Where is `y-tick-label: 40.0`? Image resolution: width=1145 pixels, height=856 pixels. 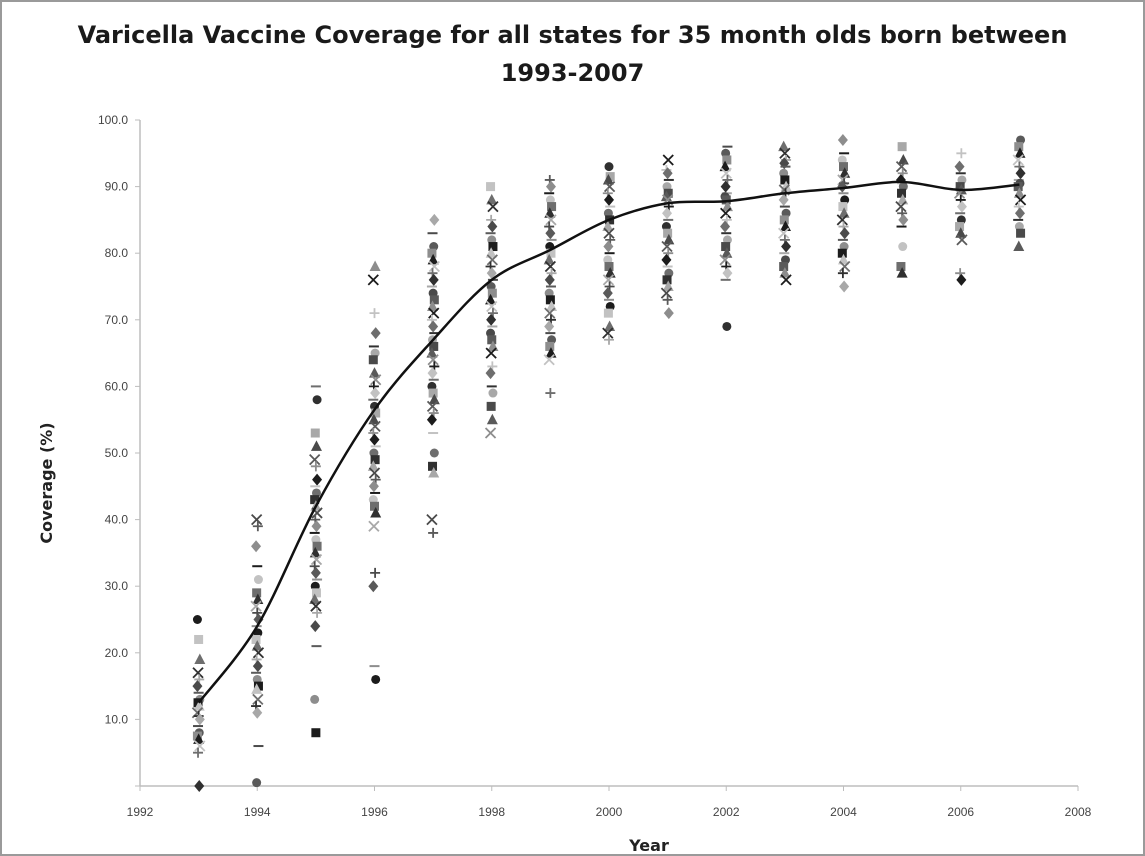
y-tick-label: 40.0 is located at coordinates (117, 520).